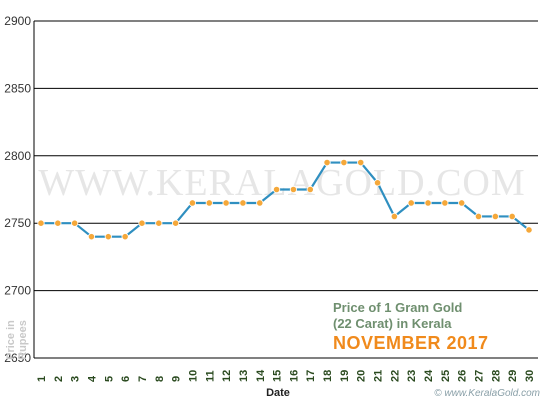  Describe the element at coordinates (278, 376) in the screenshot. I see `x-tick-label: 15` at that location.